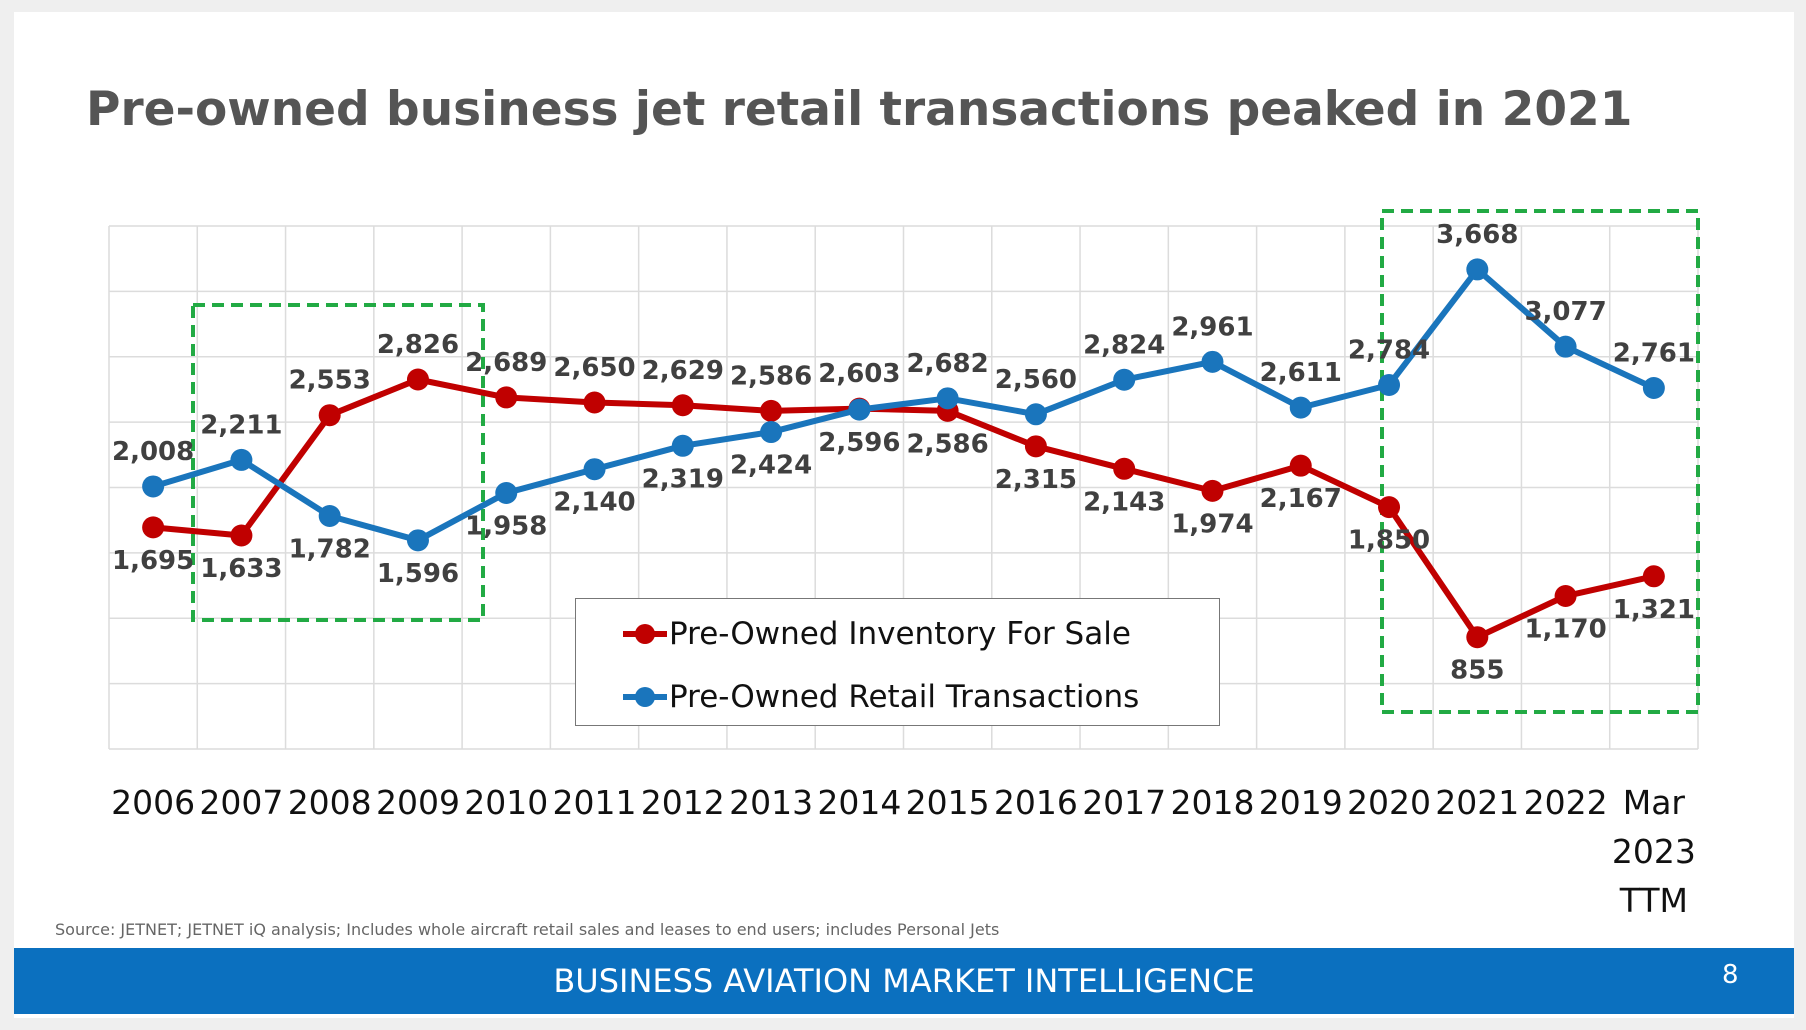 Image resolution: width=1806 pixels, height=1030 pixels. What do you see at coordinates (506, 526) in the screenshot?
I see `data-label: 1,958` at bounding box center [506, 526].